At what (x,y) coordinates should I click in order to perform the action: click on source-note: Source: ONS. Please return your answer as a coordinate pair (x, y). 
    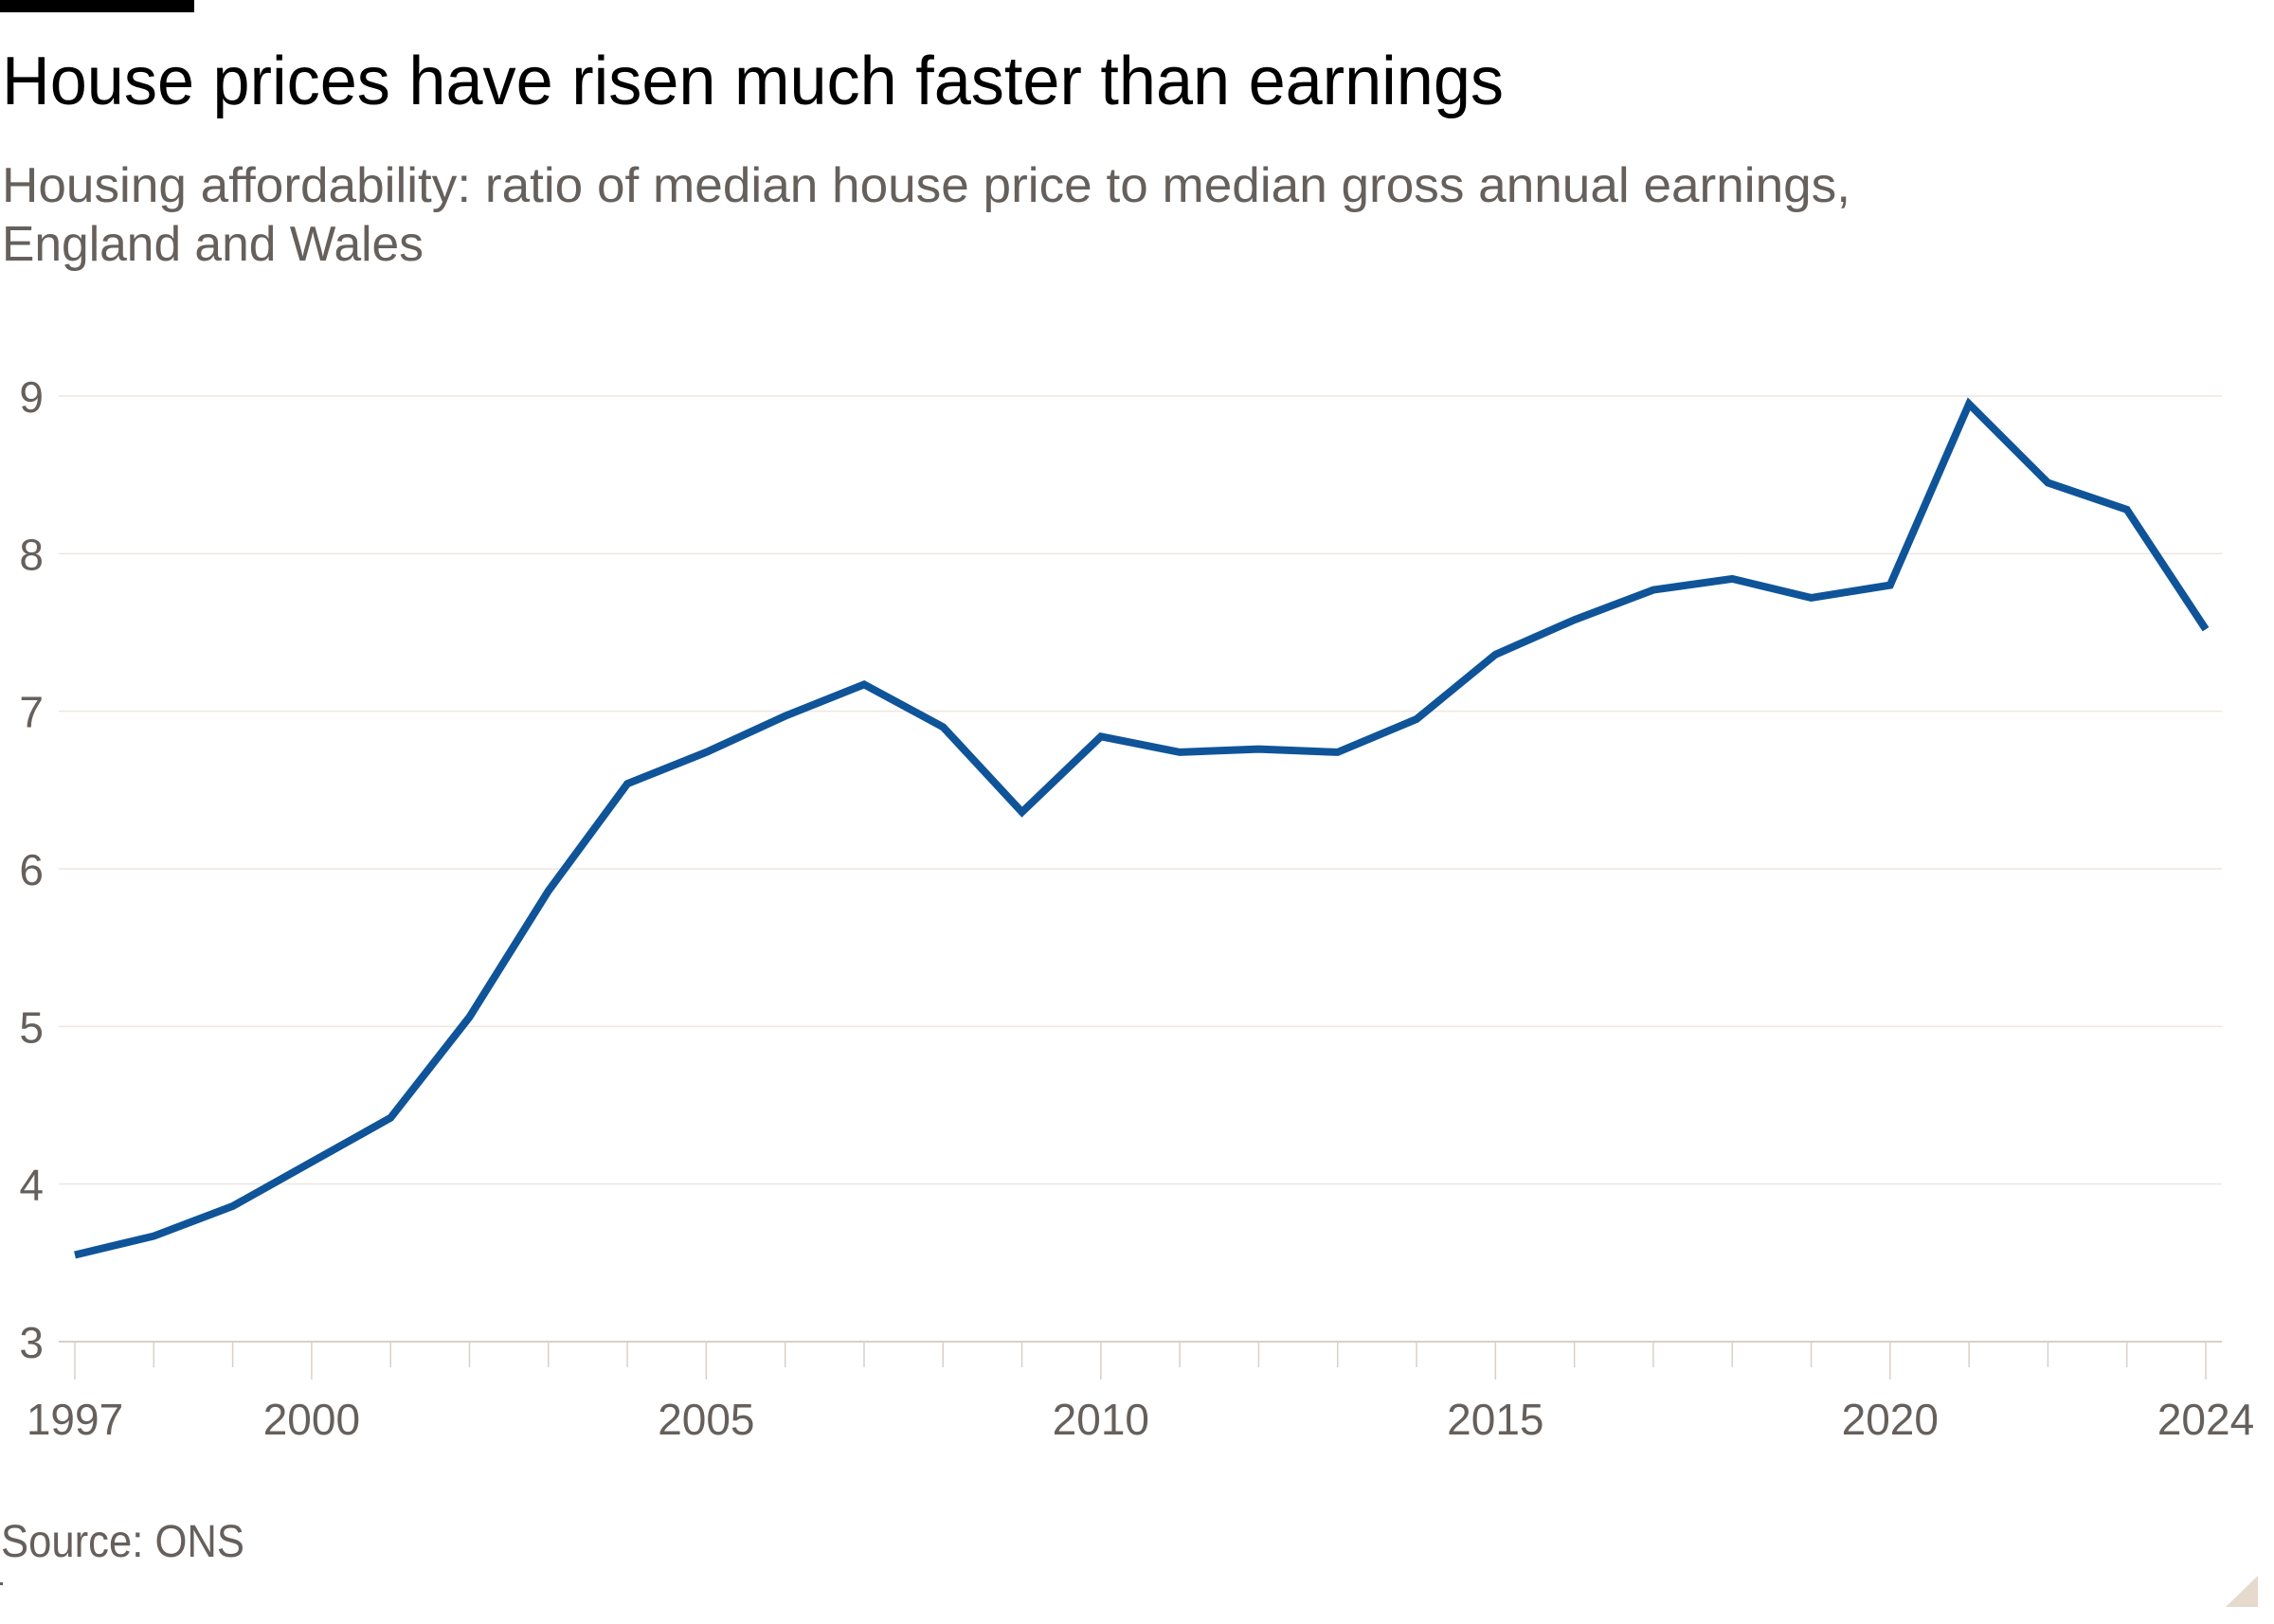
    Looking at the image, I should click on (122, 1542).